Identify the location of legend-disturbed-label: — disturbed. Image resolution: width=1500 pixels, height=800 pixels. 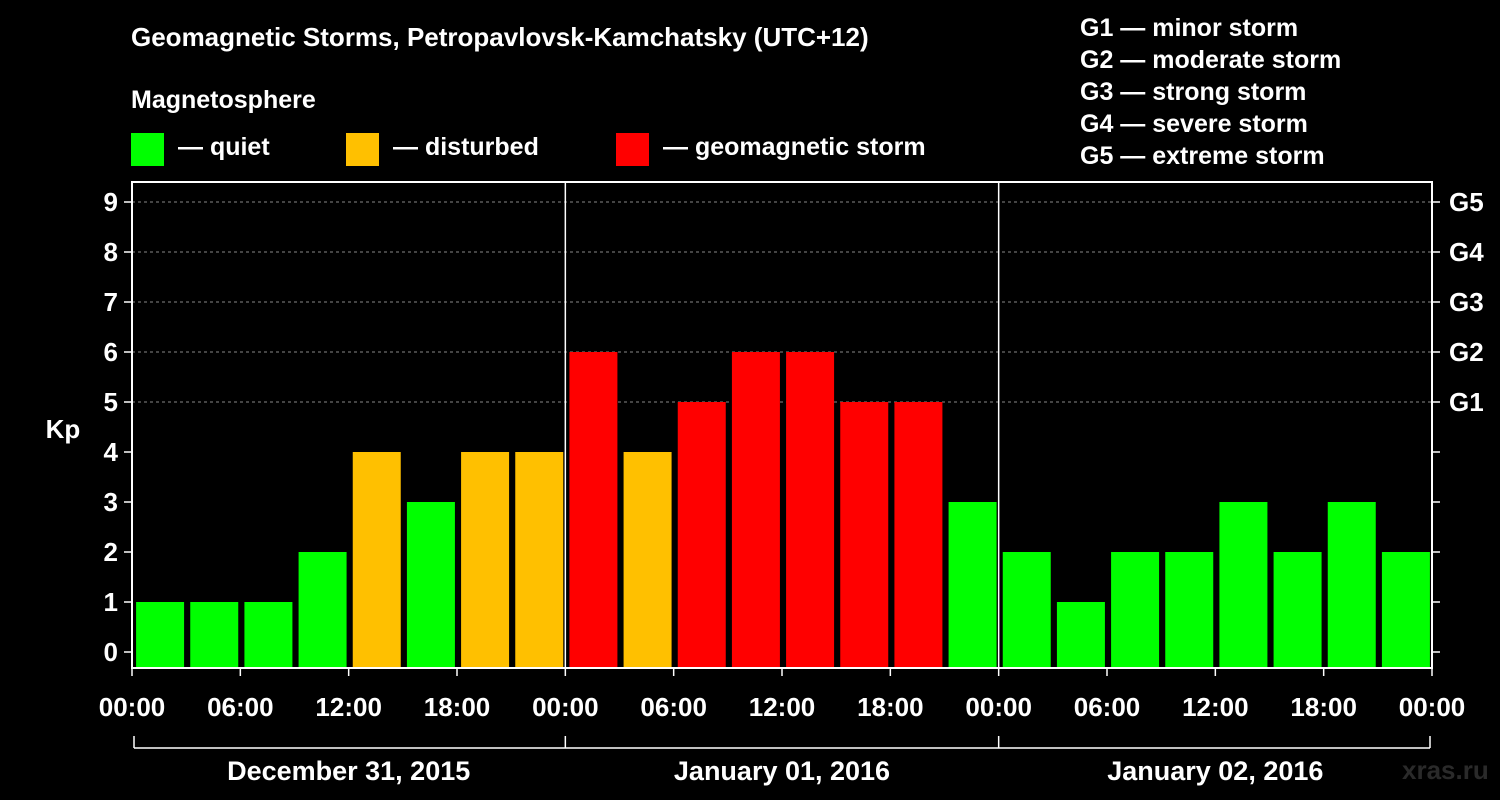
(466, 147).